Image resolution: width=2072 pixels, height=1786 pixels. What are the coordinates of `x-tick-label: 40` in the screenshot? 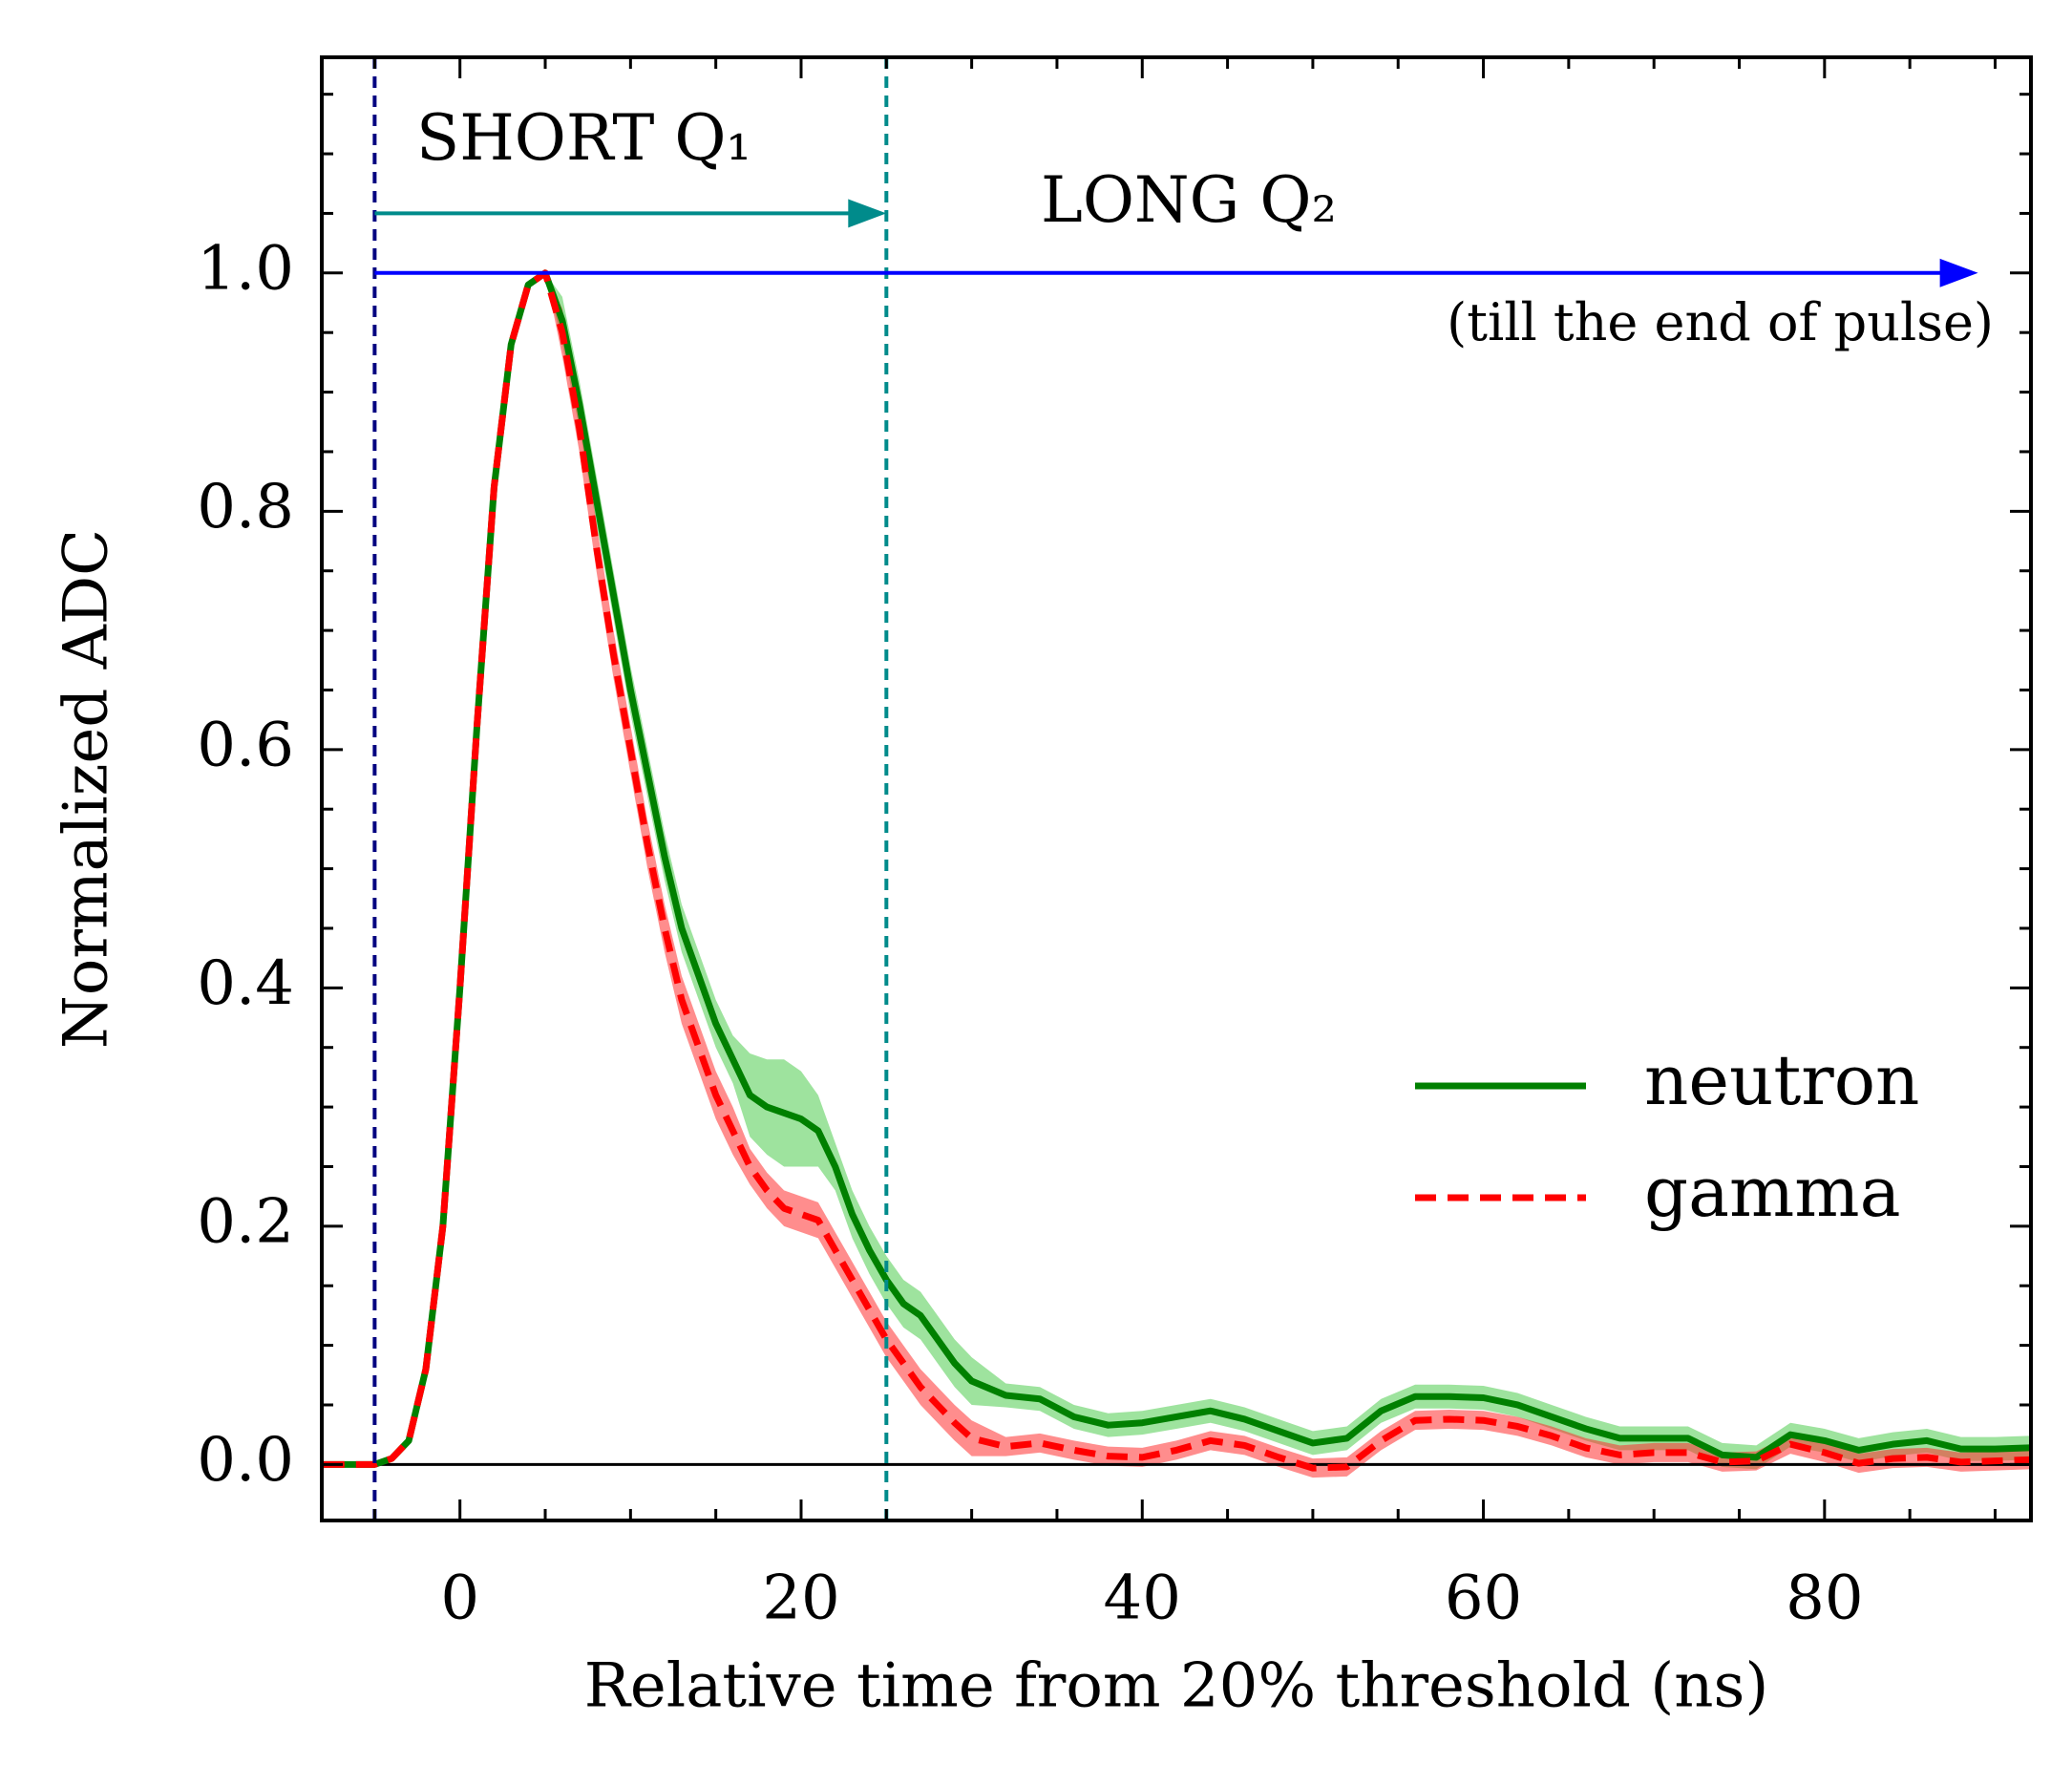 It's located at (1143, 1599).